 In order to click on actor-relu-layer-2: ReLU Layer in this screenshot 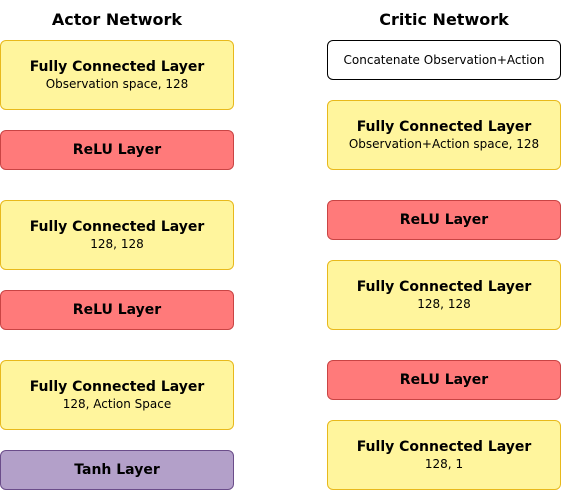, I will do `click(117, 310)`.